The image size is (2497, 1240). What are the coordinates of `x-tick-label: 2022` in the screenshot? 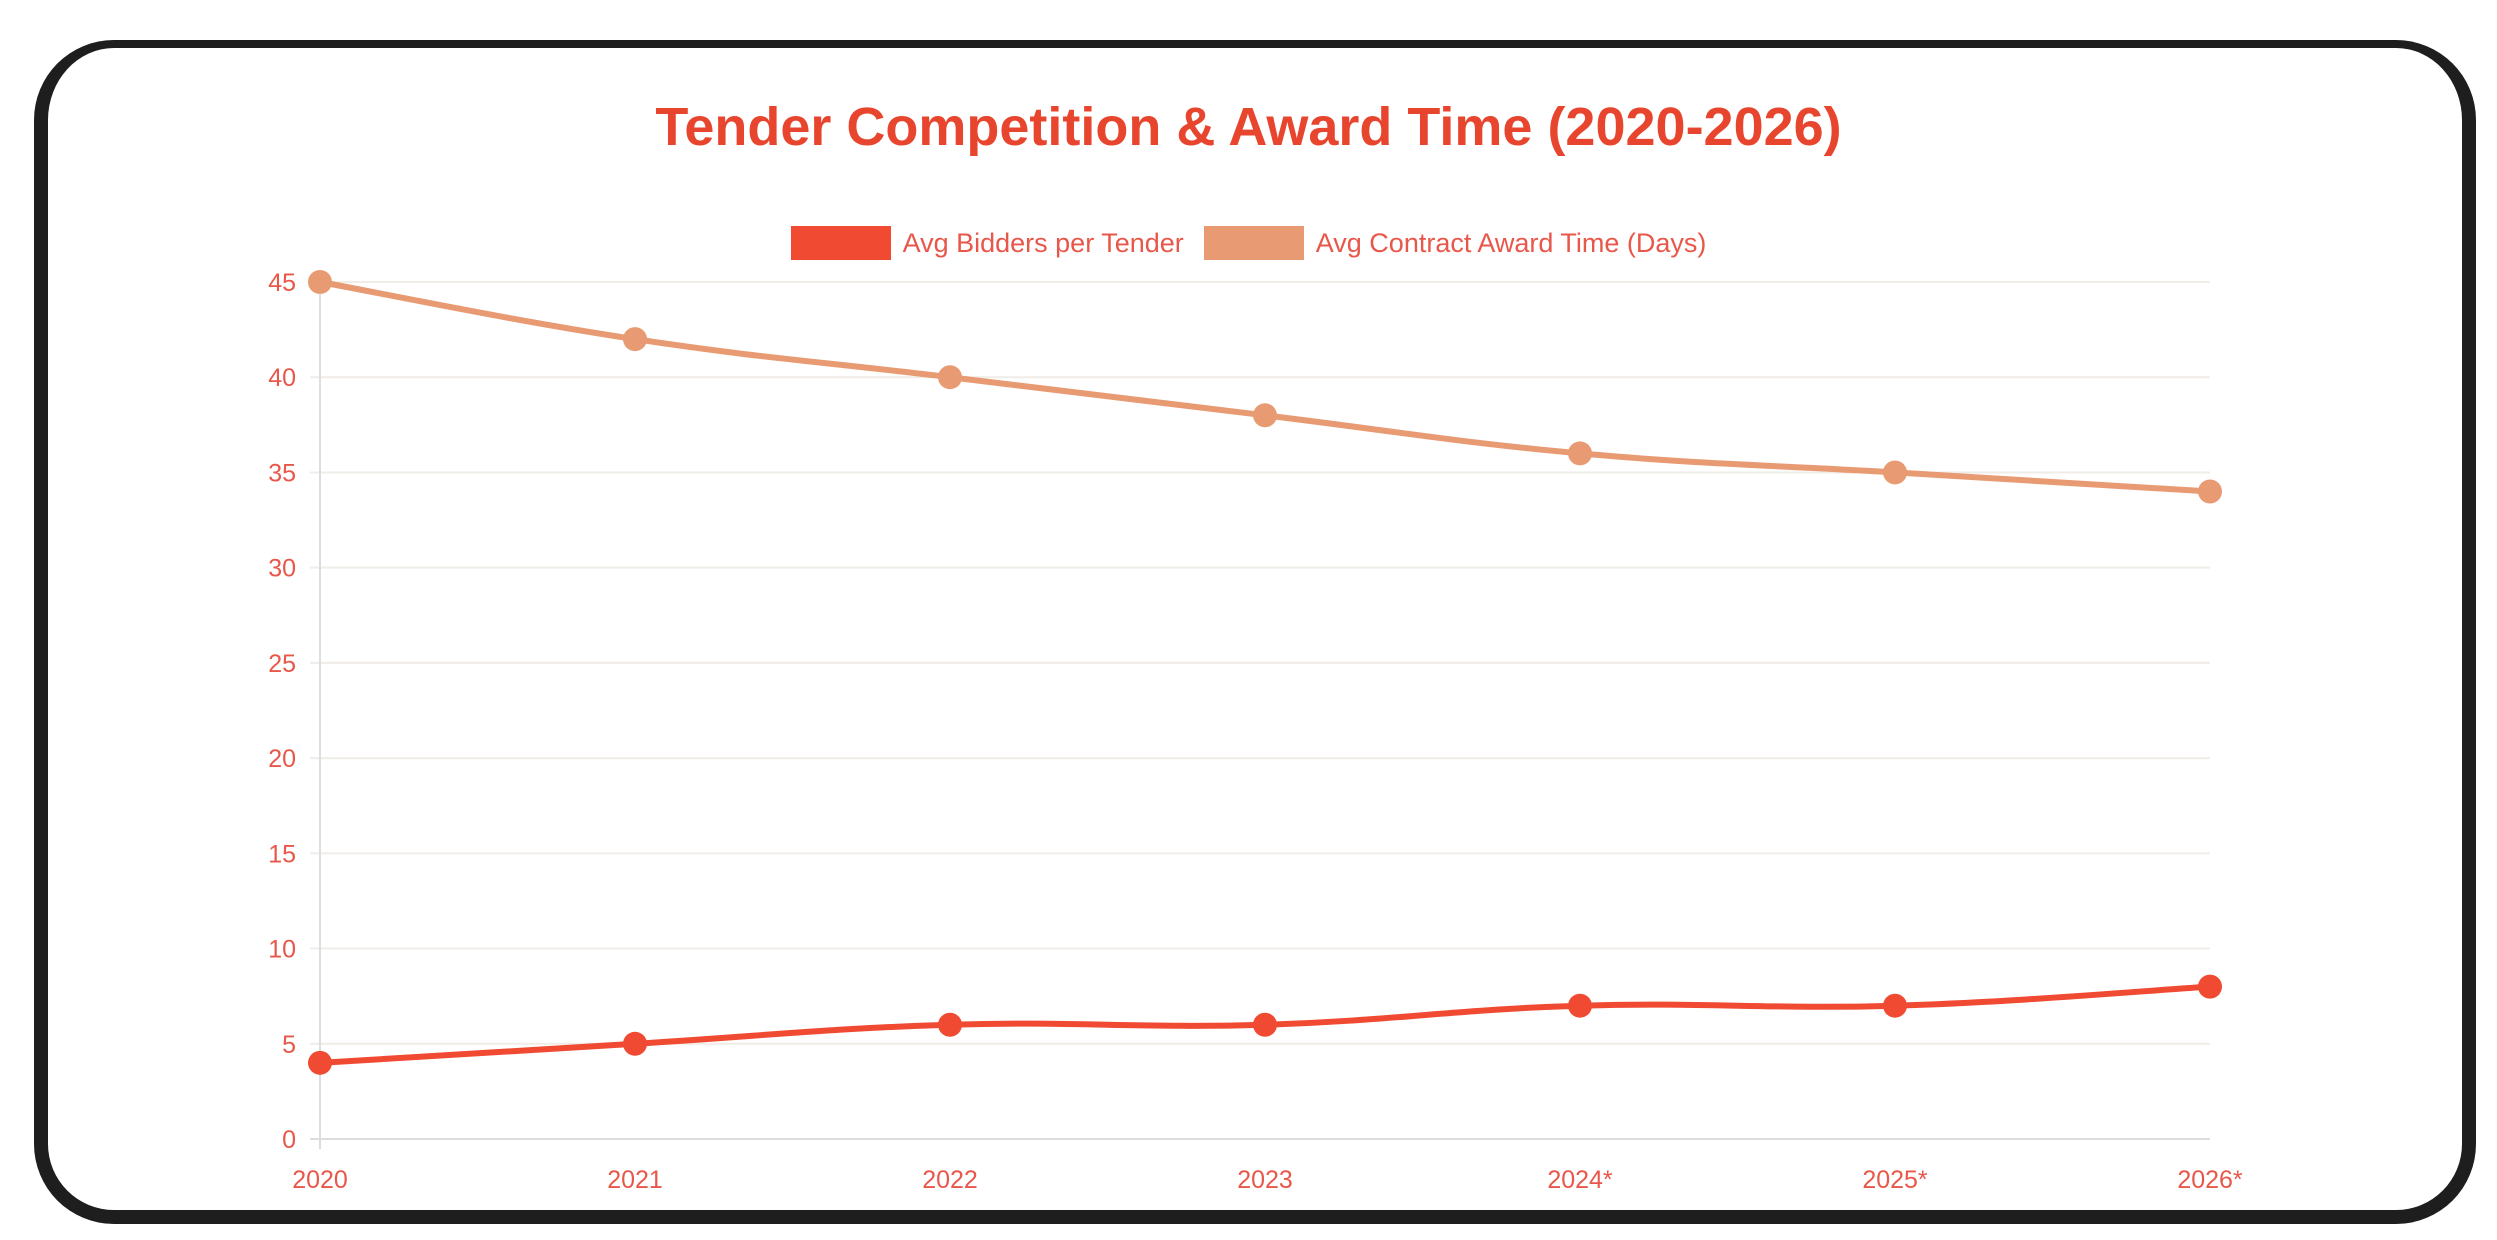 It's located at (950, 1180).